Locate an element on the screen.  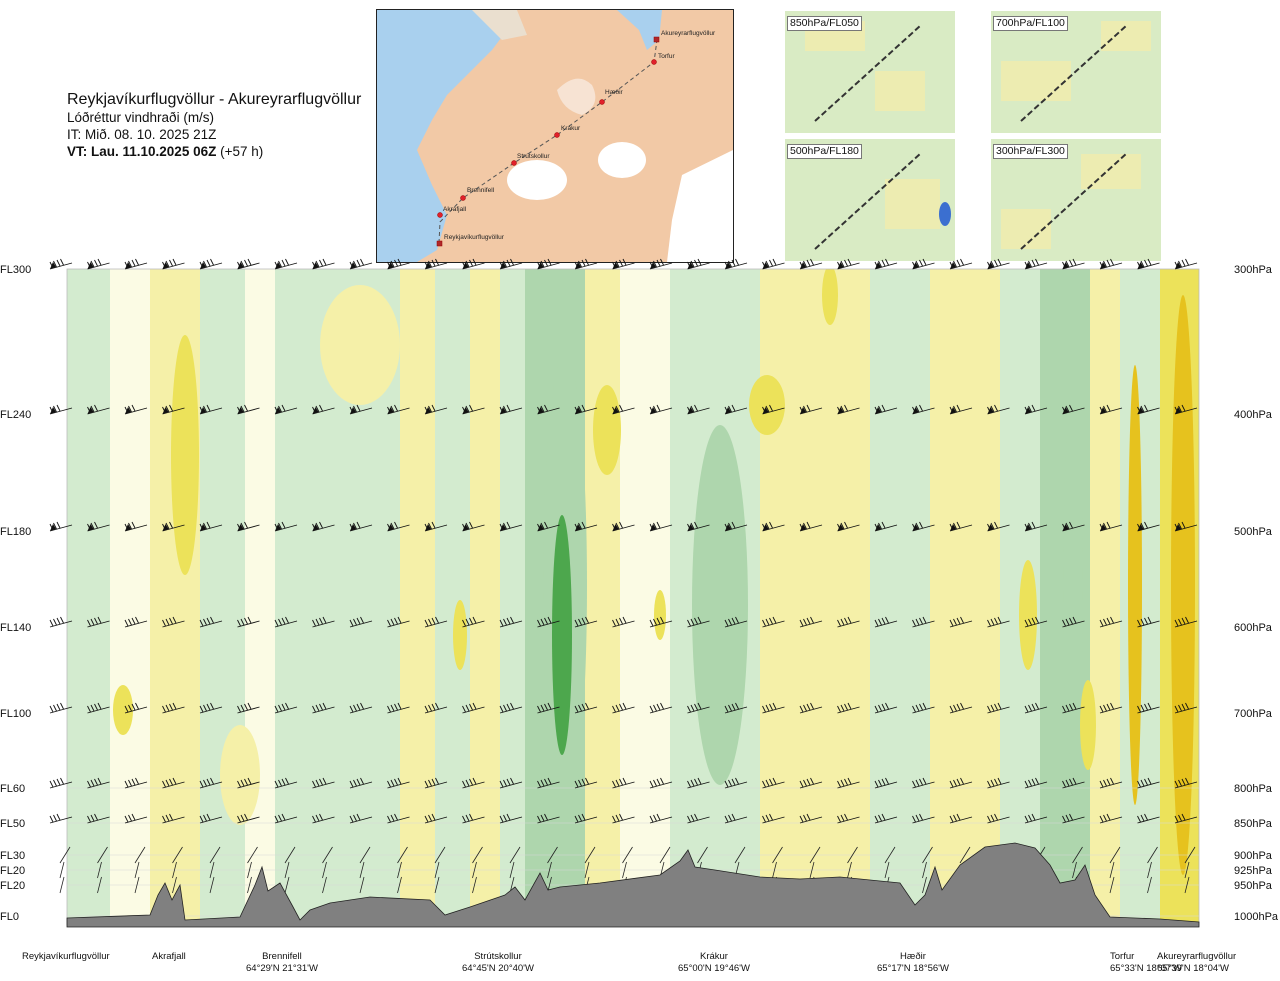
highland is located at coordinates (576, 96).